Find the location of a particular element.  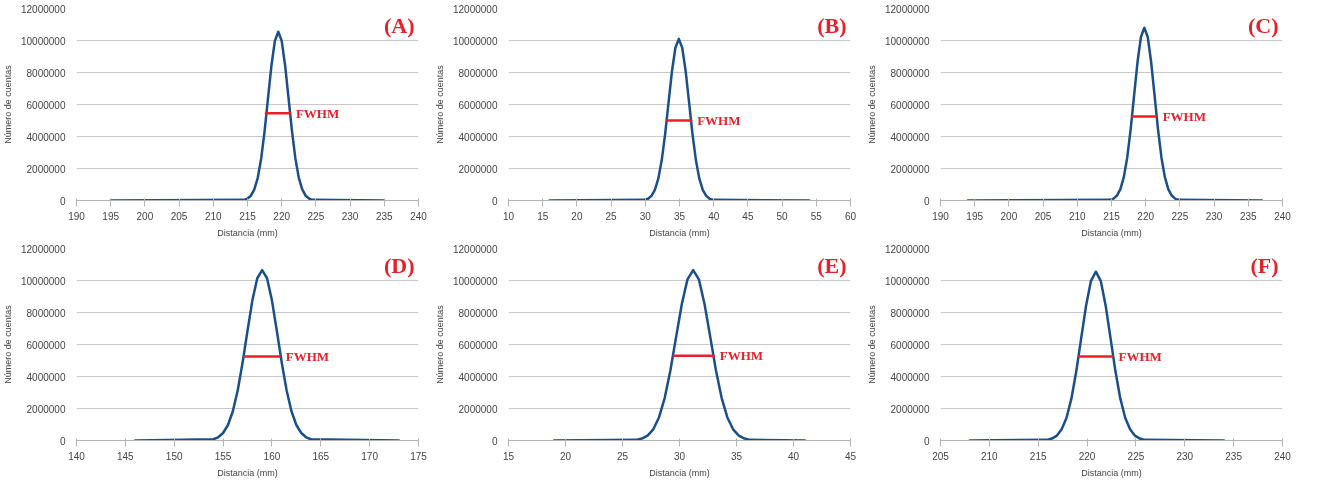

x-tick-label: 155 is located at coordinates (223, 456).